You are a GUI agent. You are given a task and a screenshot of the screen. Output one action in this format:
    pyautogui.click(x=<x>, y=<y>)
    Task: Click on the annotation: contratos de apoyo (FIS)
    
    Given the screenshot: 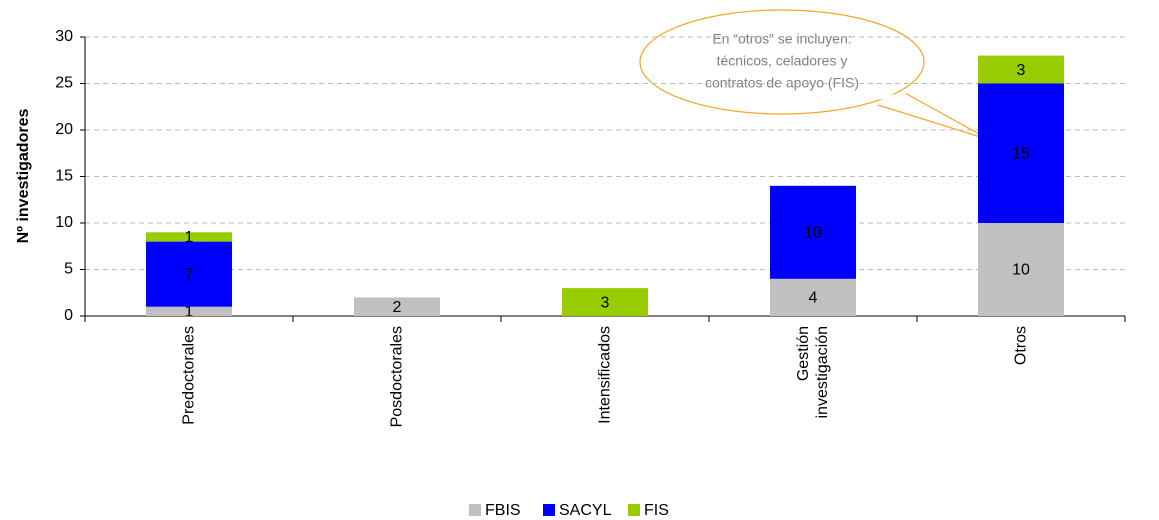 What is the action you would take?
    pyautogui.click(x=782, y=83)
    